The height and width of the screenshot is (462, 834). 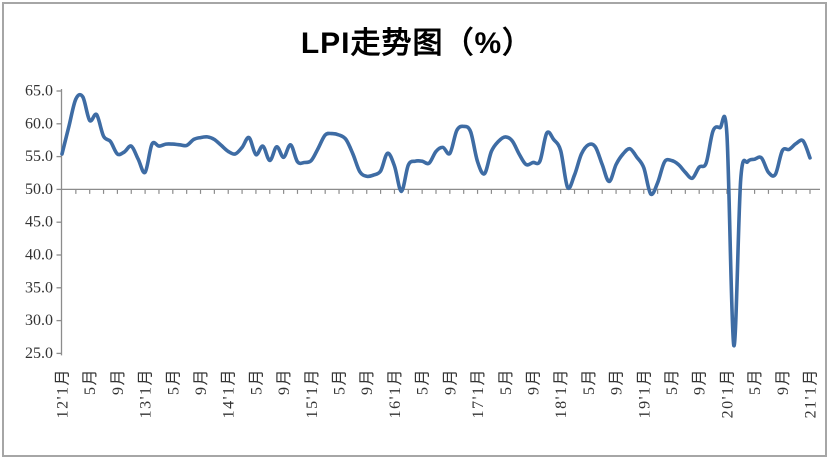 What do you see at coordinates (39, 123) in the screenshot?
I see `y-axis-label: 60.0` at bounding box center [39, 123].